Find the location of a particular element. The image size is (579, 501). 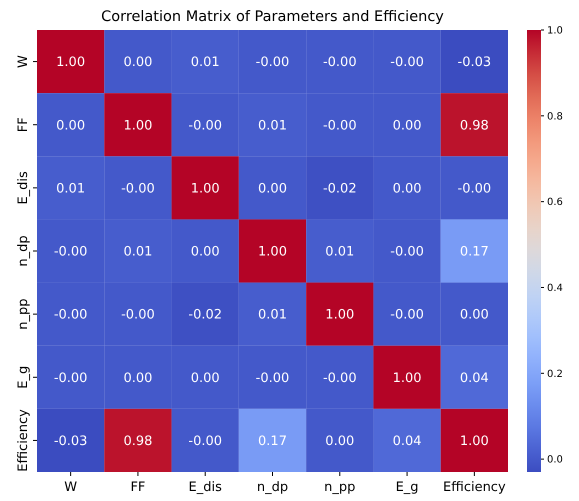

x-tick-label: Efficiency is located at coordinates (474, 487).